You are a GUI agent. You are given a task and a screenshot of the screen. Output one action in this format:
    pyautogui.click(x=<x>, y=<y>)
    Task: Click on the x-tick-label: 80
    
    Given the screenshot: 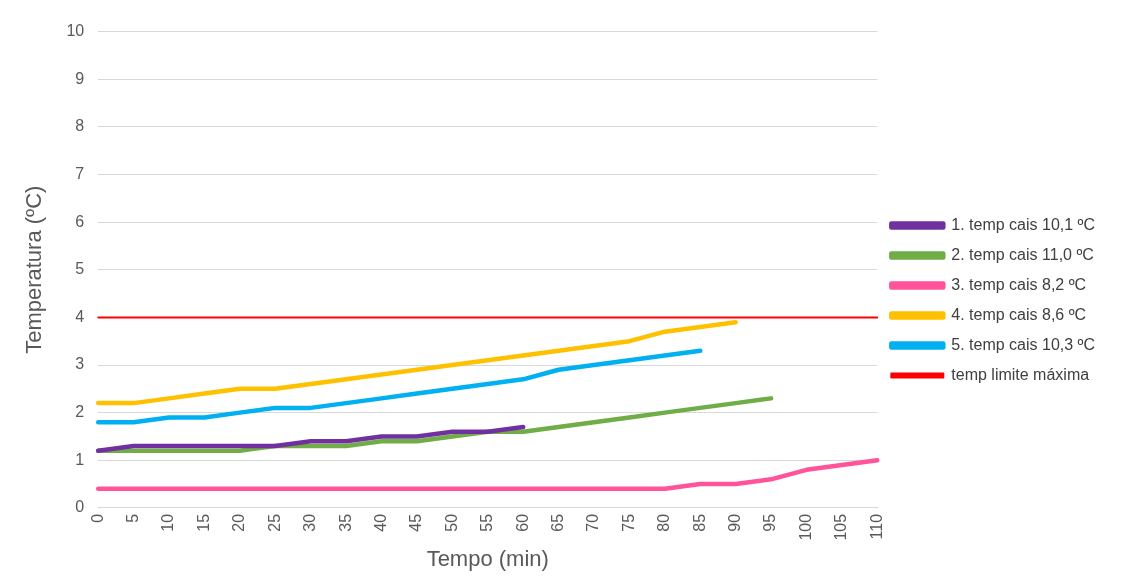 What is the action you would take?
    pyautogui.click(x=664, y=522)
    